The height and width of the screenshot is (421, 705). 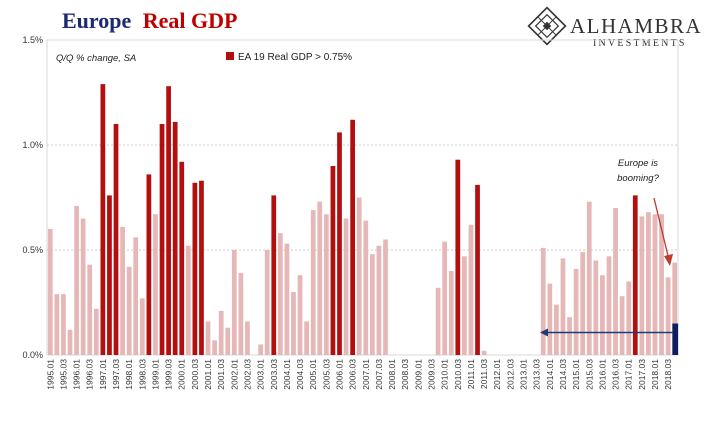 I want to click on x-tick-label: 2002.01, so click(x=234, y=374).